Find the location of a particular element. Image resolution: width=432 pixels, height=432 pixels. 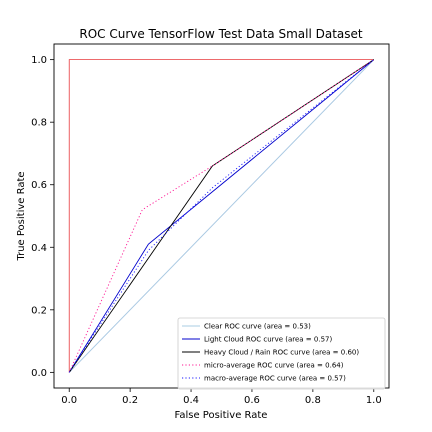

x-axis-label: False Positive Rate is located at coordinates (221, 415).